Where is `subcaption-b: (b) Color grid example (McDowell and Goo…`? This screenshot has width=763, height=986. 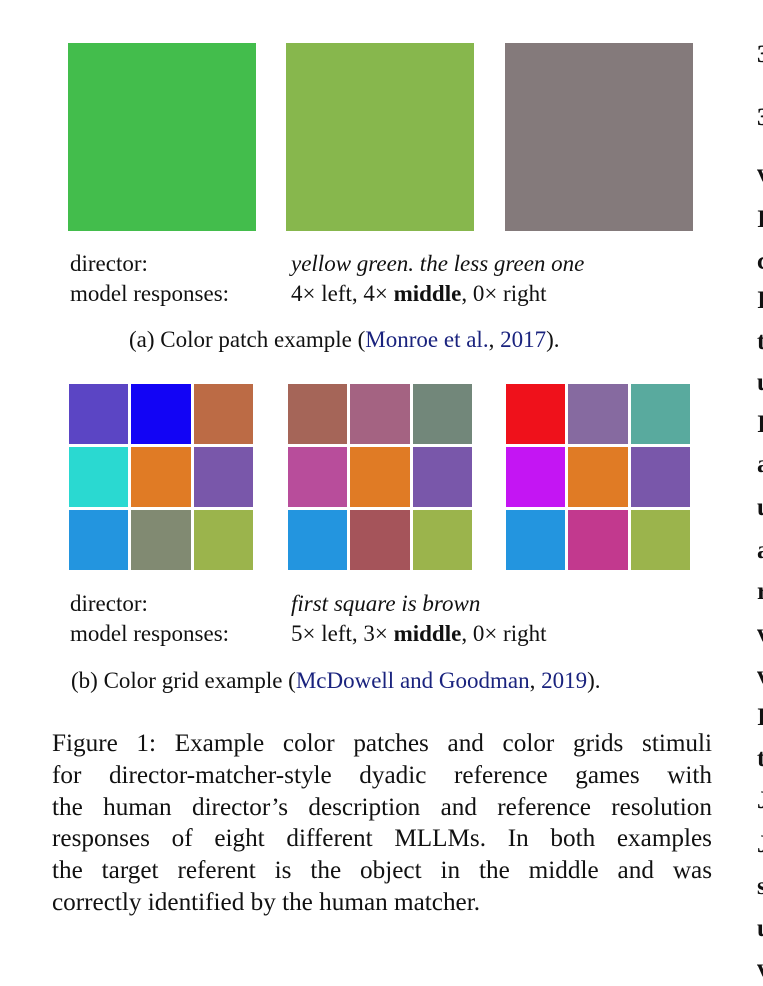
subcaption-b: (b) Color grid example (McDowell and Goo… is located at coordinates (336, 680).